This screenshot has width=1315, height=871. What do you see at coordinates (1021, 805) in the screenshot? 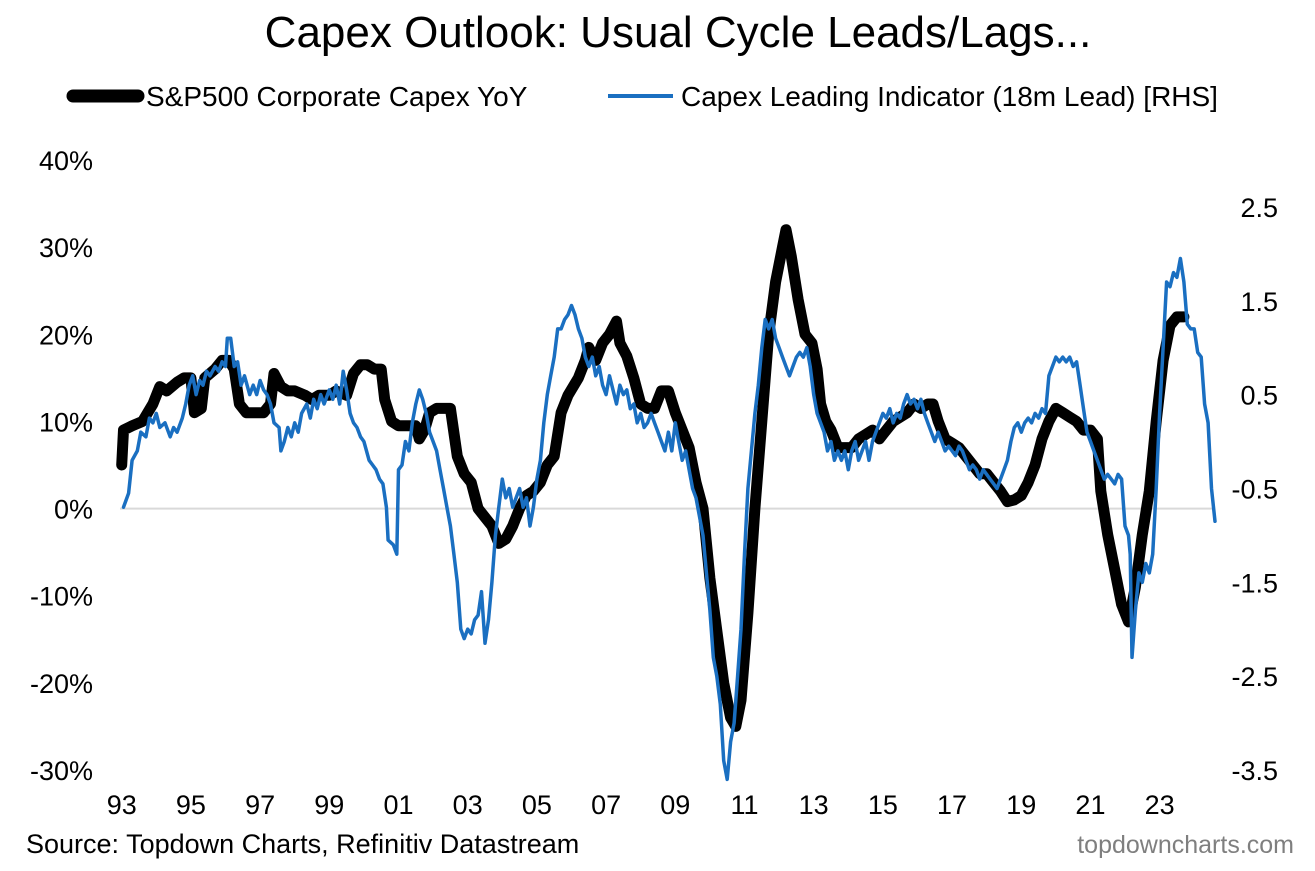
I see `x-tick-label: 19` at bounding box center [1021, 805].